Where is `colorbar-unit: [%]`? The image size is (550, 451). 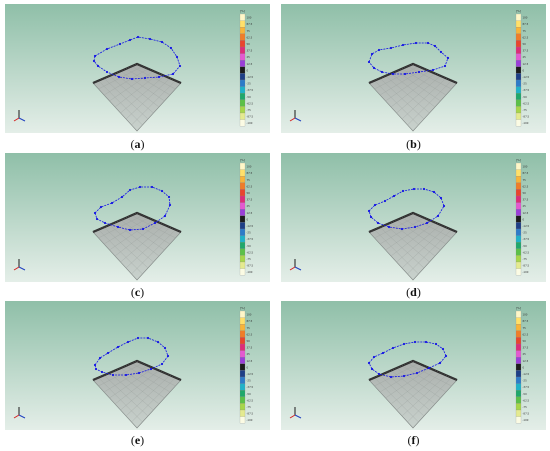
colorbar-unit: [%] is located at coordinates (518, 160).